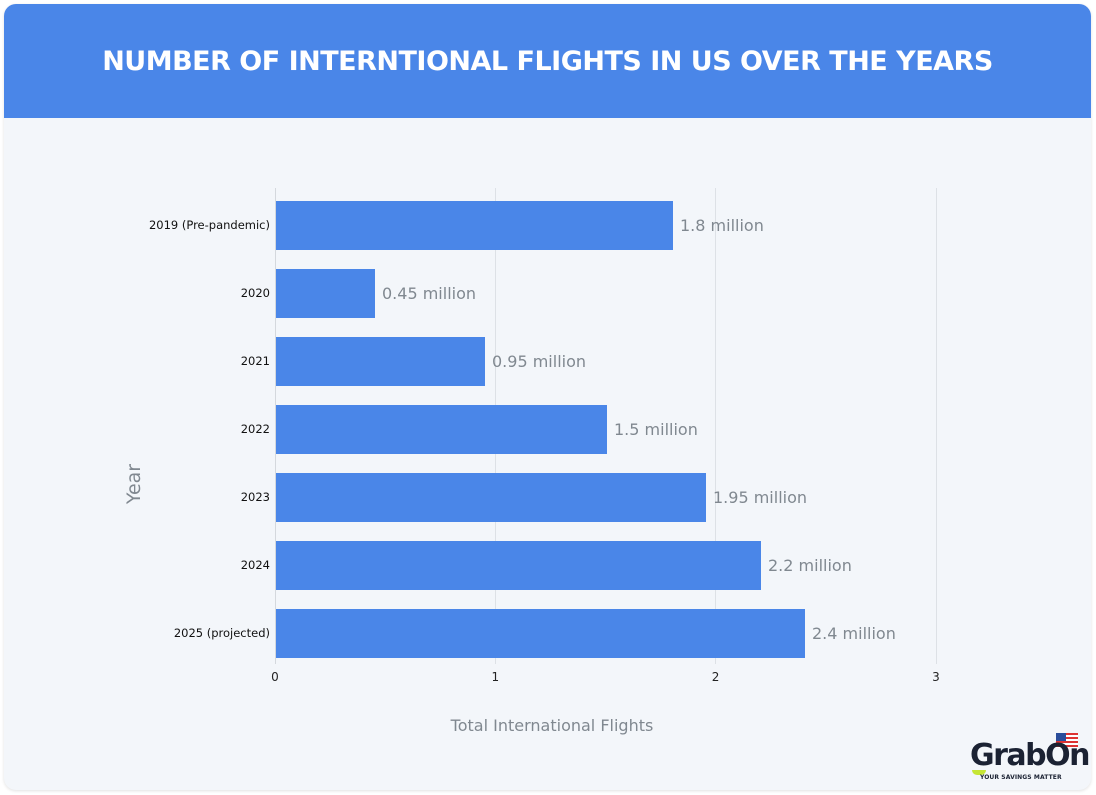  What do you see at coordinates (255, 293) in the screenshot?
I see `category-label: 2020` at bounding box center [255, 293].